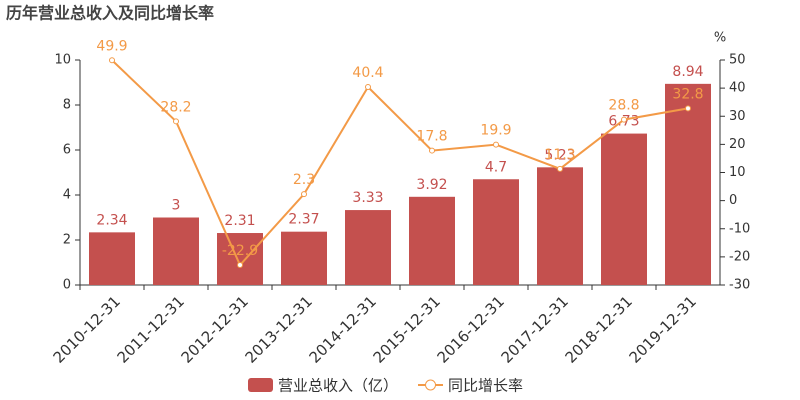  Describe the element at coordinates (303, 220) in the screenshot. I see `bar-value-label: 2.37` at that location.